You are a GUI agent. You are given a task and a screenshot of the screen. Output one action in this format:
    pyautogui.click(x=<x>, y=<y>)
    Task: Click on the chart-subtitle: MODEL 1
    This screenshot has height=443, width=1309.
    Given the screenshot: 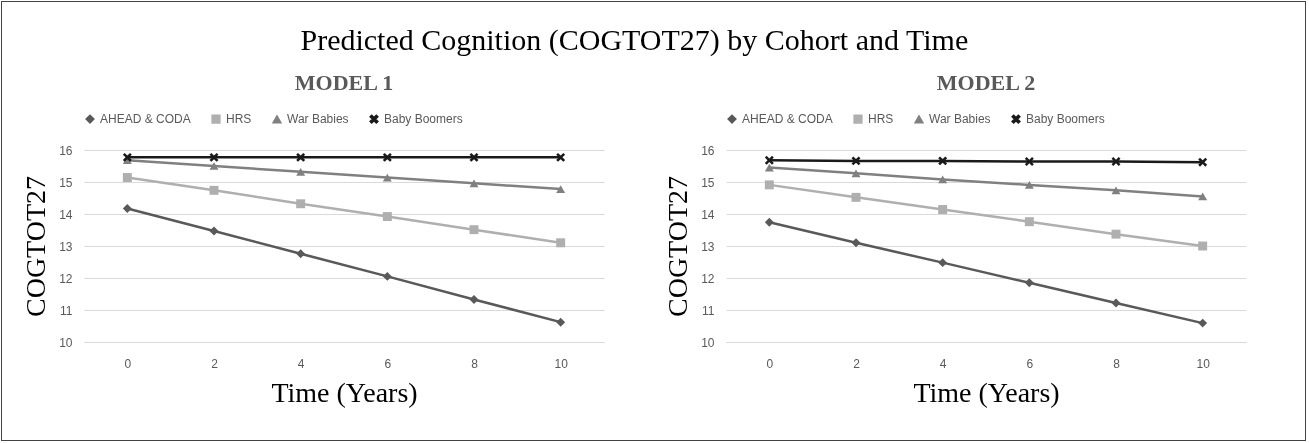 What is the action you would take?
    pyautogui.click(x=344, y=82)
    